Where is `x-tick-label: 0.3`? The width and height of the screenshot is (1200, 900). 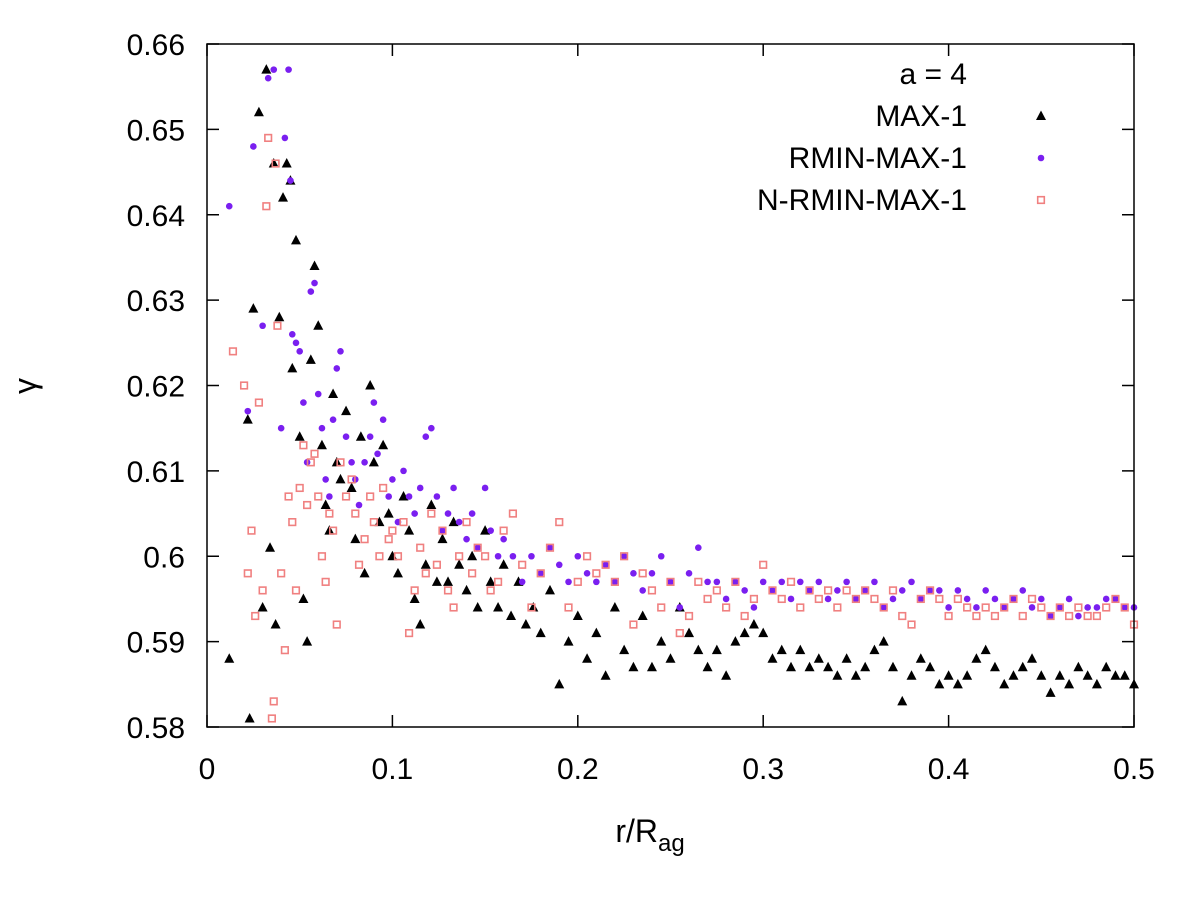
x-tick-label: 0.3 is located at coordinates (763, 769).